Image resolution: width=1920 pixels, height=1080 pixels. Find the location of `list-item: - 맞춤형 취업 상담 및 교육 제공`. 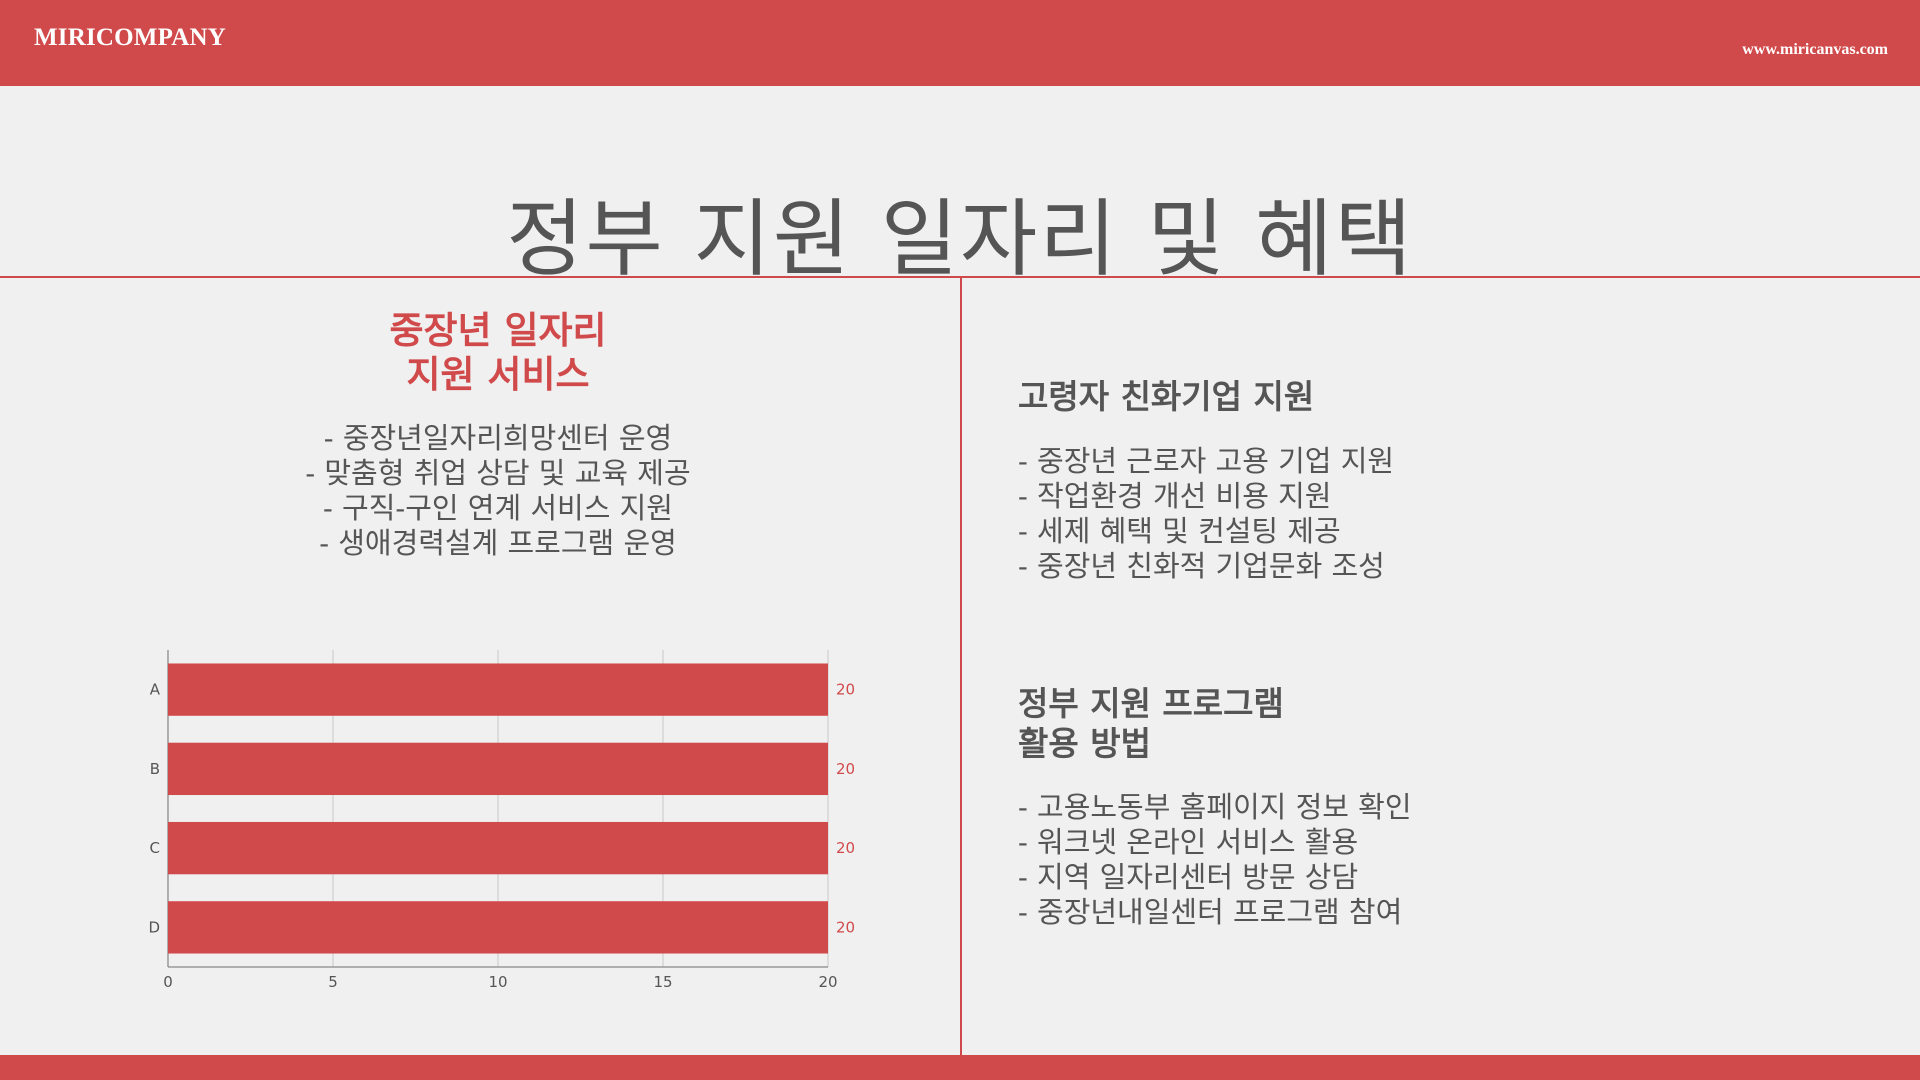

list-item: - 맞춤형 취업 상담 및 교육 제공 is located at coordinates (498, 473).